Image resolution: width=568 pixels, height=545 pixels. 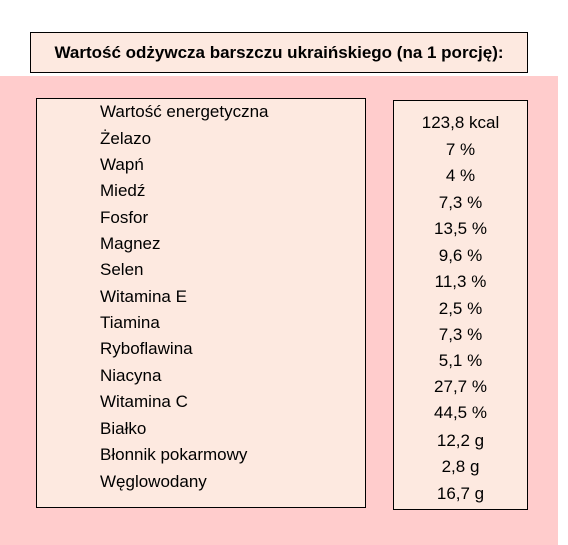 What do you see at coordinates (126, 138) in the screenshot?
I see `nutrient-name-iron: Żelazo` at bounding box center [126, 138].